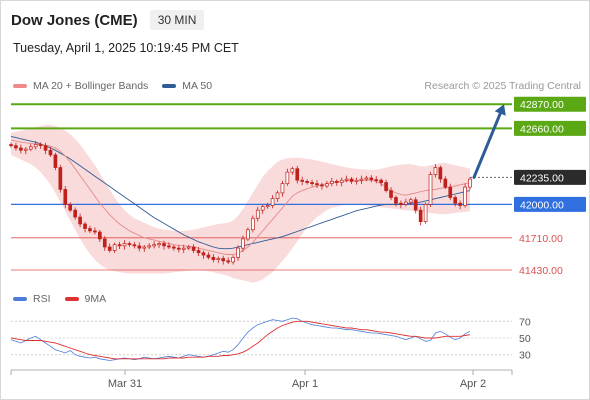  Describe the element at coordinates (502, 86) in the screenshot. I see `research-credit: Research © 2025 Trading Central` at that location.